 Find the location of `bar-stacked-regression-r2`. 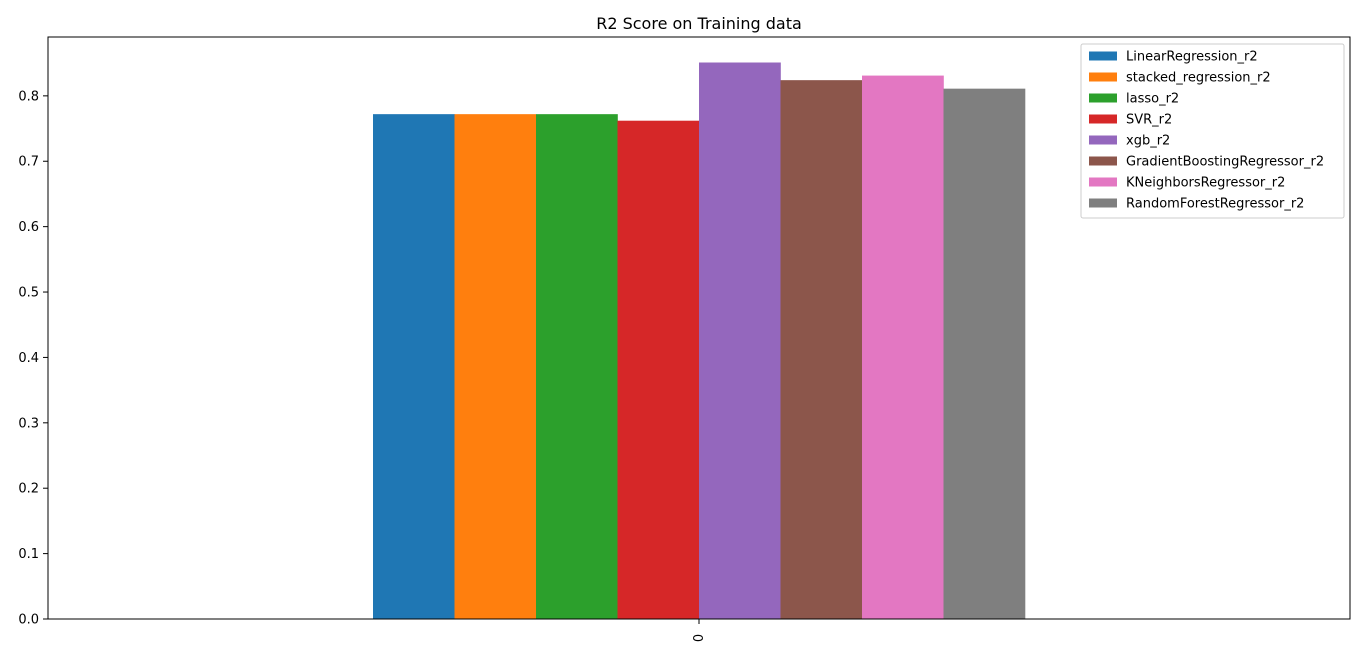

bar-stacked-regression-r2 is located at coordinates (495, 366).